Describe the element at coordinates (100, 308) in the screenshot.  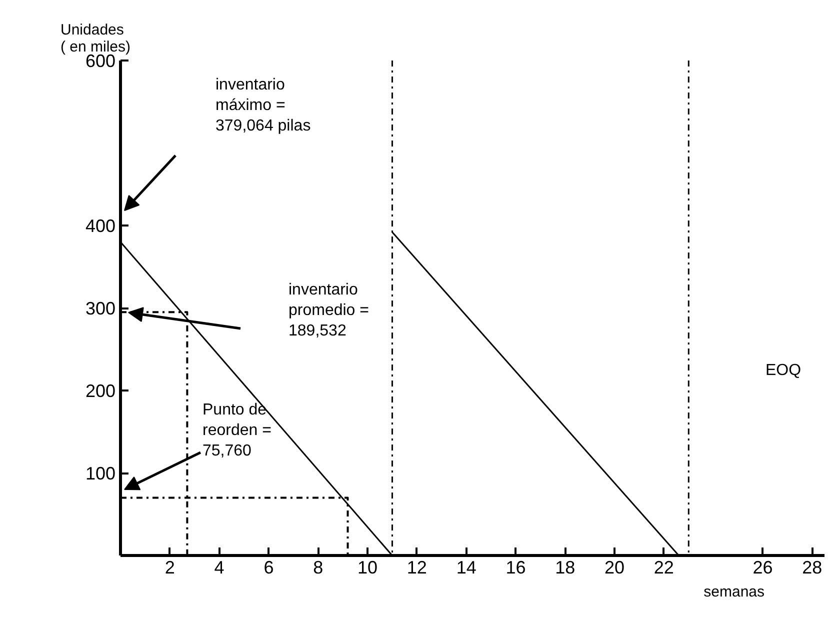
I see `y-tick-label: 300` at that location.